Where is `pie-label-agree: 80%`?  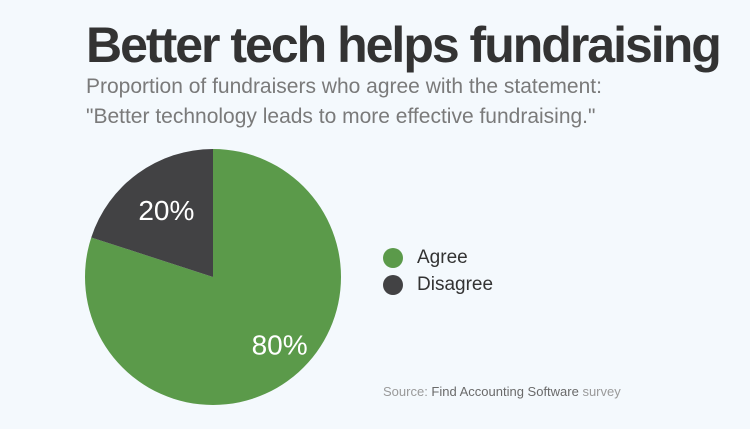 pie-label-agree: 80% is located at coordinates (280, 344).